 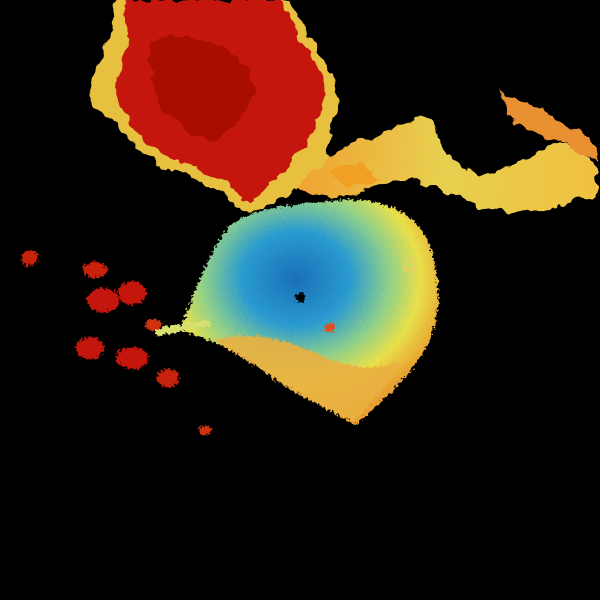 What do you see at coordinates (444, 151) in the screenshot?
I see `echo-streak` at bounding box center [444, 151].